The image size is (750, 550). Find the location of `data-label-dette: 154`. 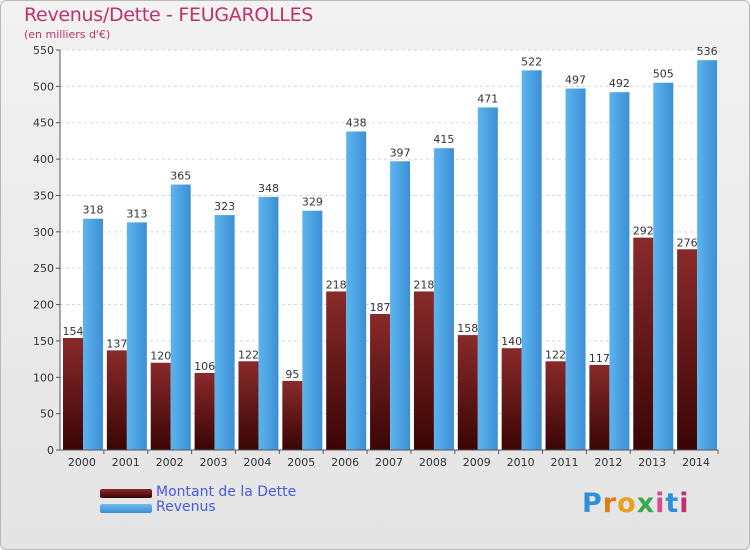

data-label-dette: 154 is located at coordinates (73, 331).